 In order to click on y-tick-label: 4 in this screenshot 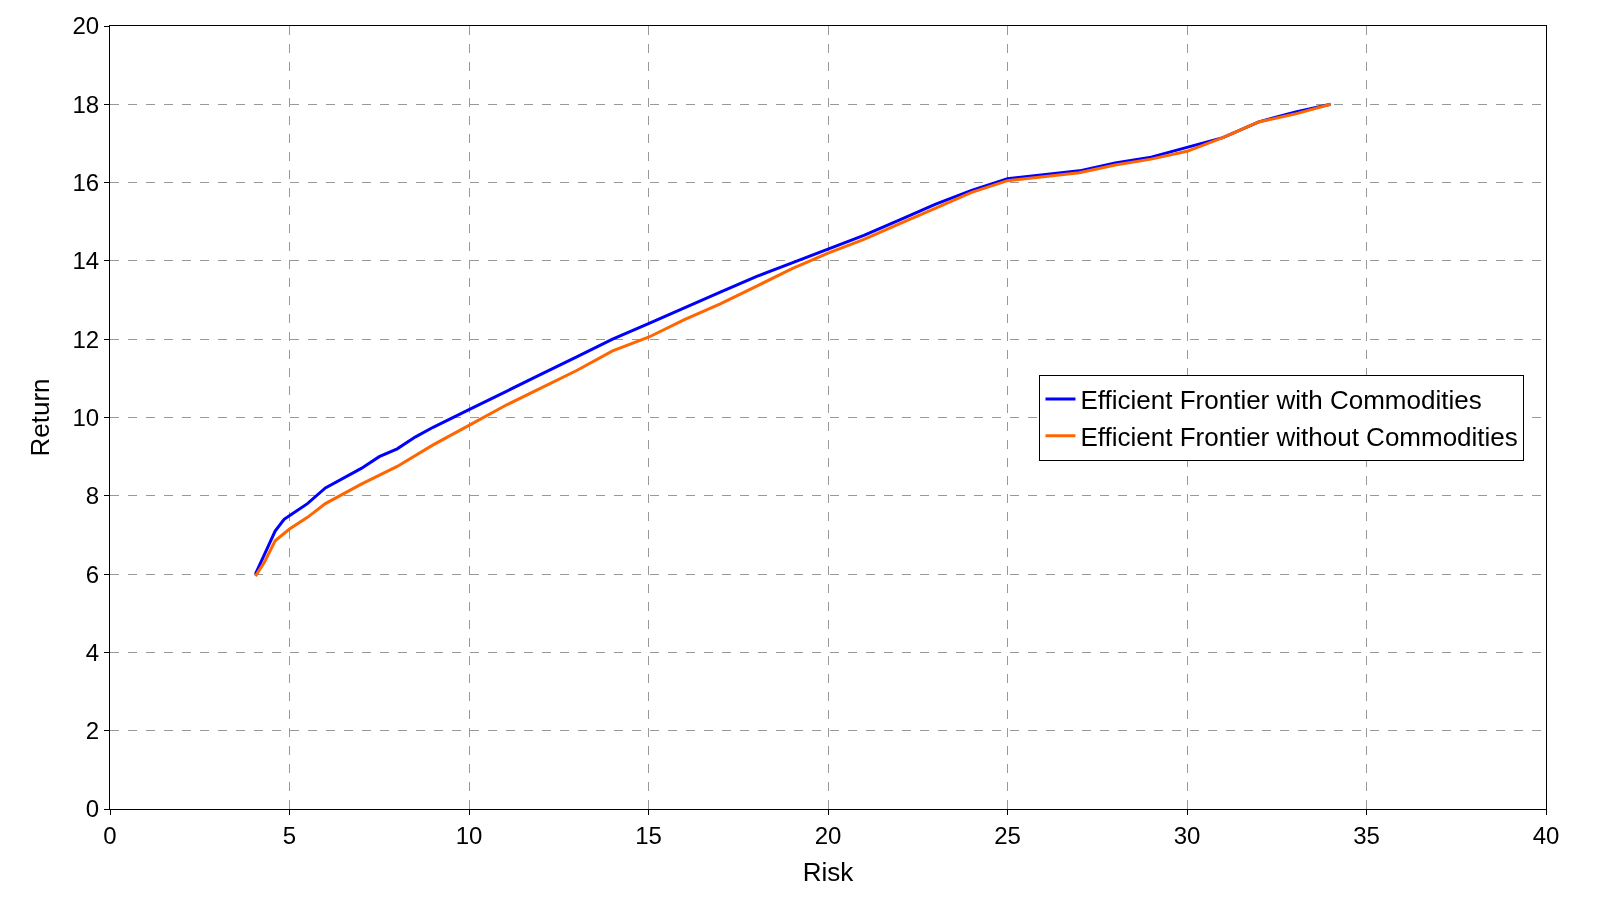, I will do `click(92, 652)`.